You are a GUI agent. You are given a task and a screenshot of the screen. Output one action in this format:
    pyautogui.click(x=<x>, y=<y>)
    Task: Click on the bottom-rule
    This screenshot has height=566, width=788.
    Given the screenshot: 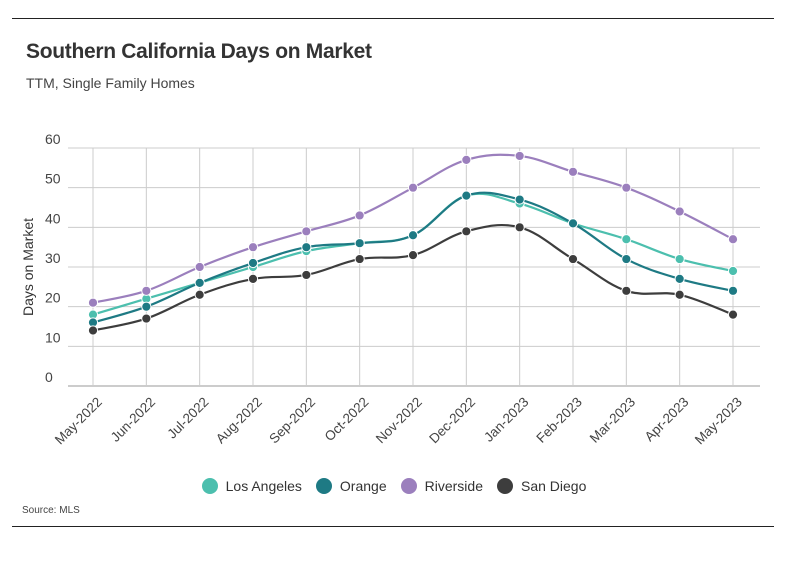 What is the action you would take?
    pyautogui.click(x=393, y=526)
    